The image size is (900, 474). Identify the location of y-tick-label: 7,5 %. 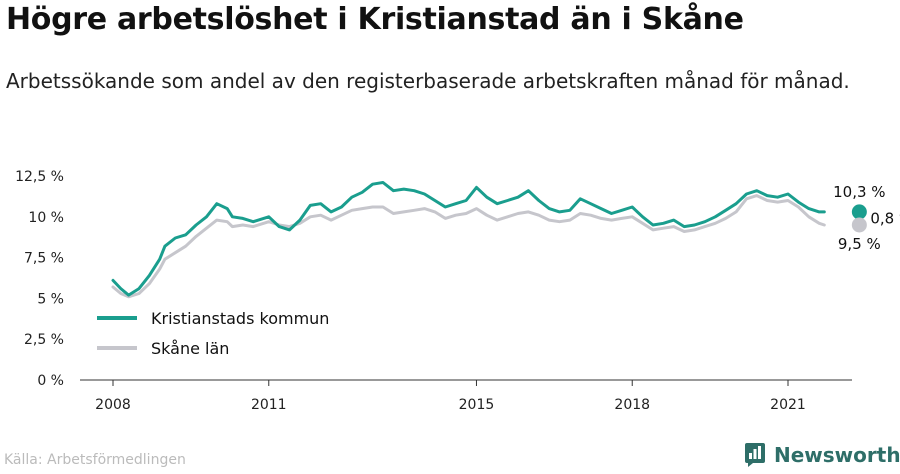
(44, 259).